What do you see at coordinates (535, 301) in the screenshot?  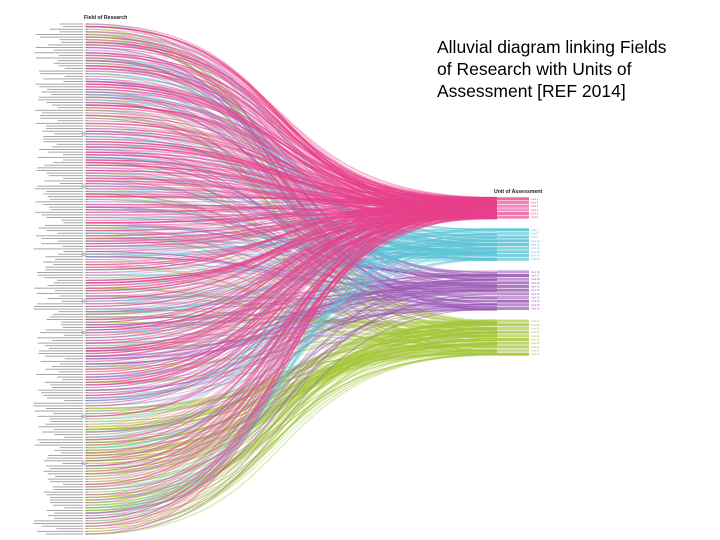 I see `uoa-label: UoA 24` at bounding box center [535, 301].